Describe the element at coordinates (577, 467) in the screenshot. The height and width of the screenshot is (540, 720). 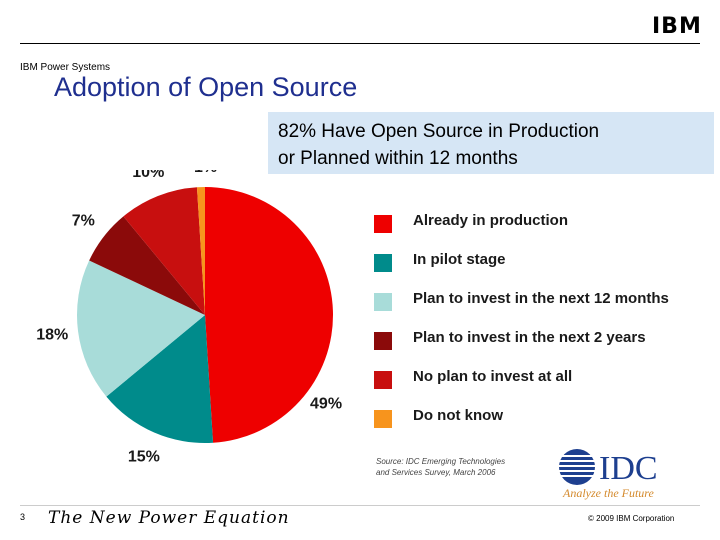
I see `idc-globe-icon` at that location.